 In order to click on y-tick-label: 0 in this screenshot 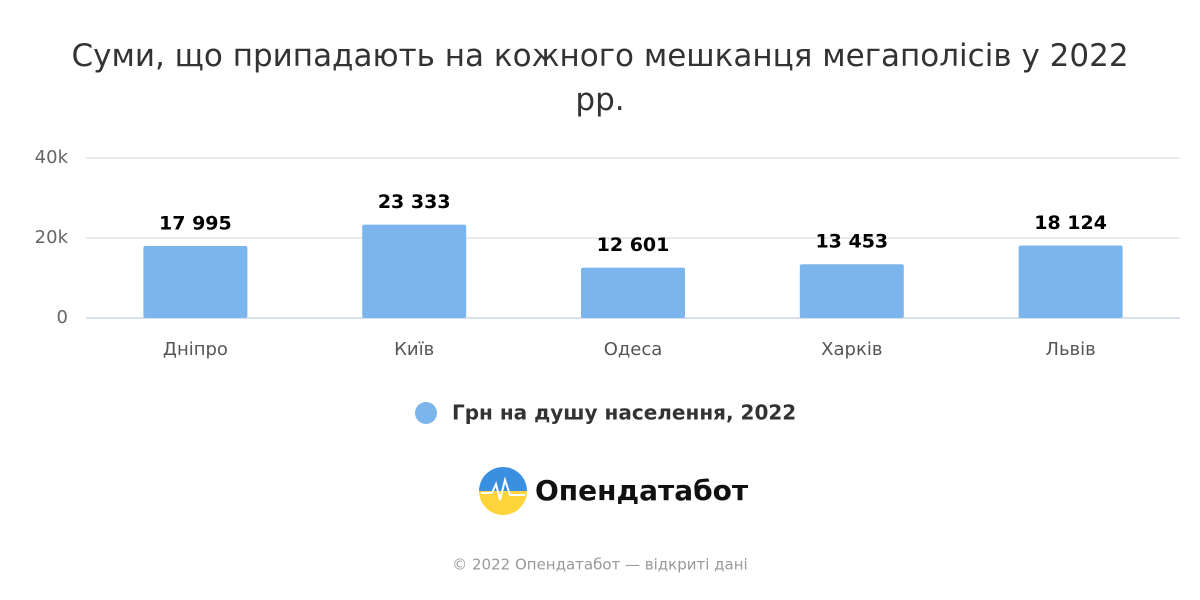, I will do `click(62, 317)`.